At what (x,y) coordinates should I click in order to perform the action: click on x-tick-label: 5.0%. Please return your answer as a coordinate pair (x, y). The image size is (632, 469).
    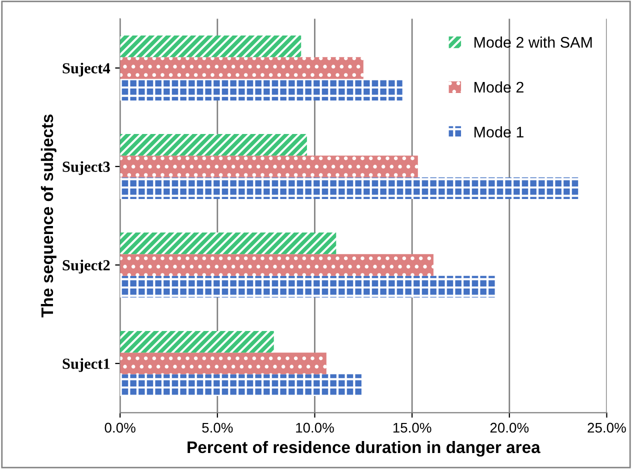
    Looking at the image, I should click on (217, 427).